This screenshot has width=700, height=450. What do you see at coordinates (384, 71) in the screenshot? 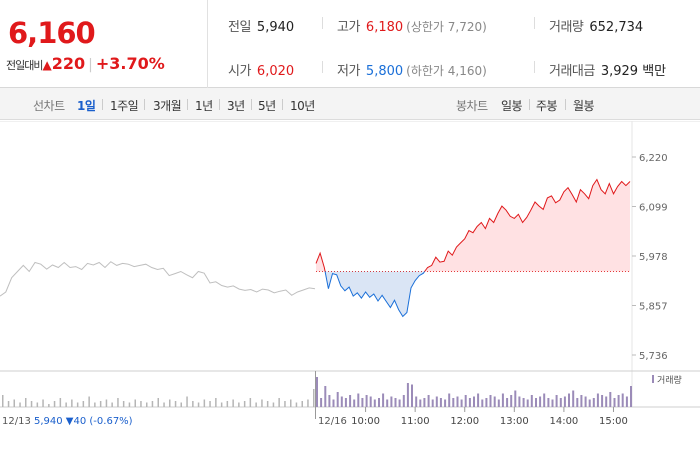
I see `low-value: 5,800` at bounding box center [384, 71].